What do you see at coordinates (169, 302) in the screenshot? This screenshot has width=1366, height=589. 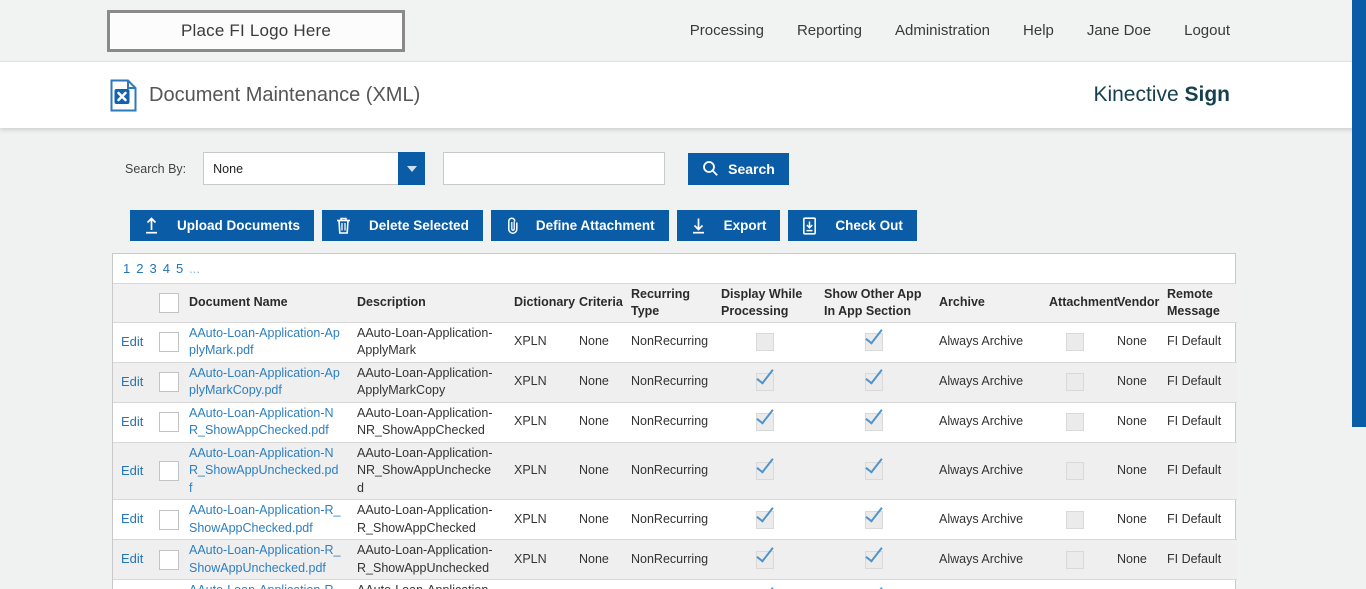 I see `select-all-checkbox` at bounding box center [169, 302].